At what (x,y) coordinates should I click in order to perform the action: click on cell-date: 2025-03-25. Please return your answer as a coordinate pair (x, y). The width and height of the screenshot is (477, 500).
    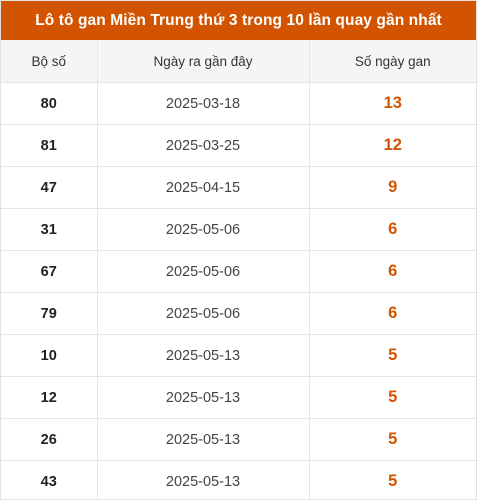
    Looking at the image, I should click on (203, 145).